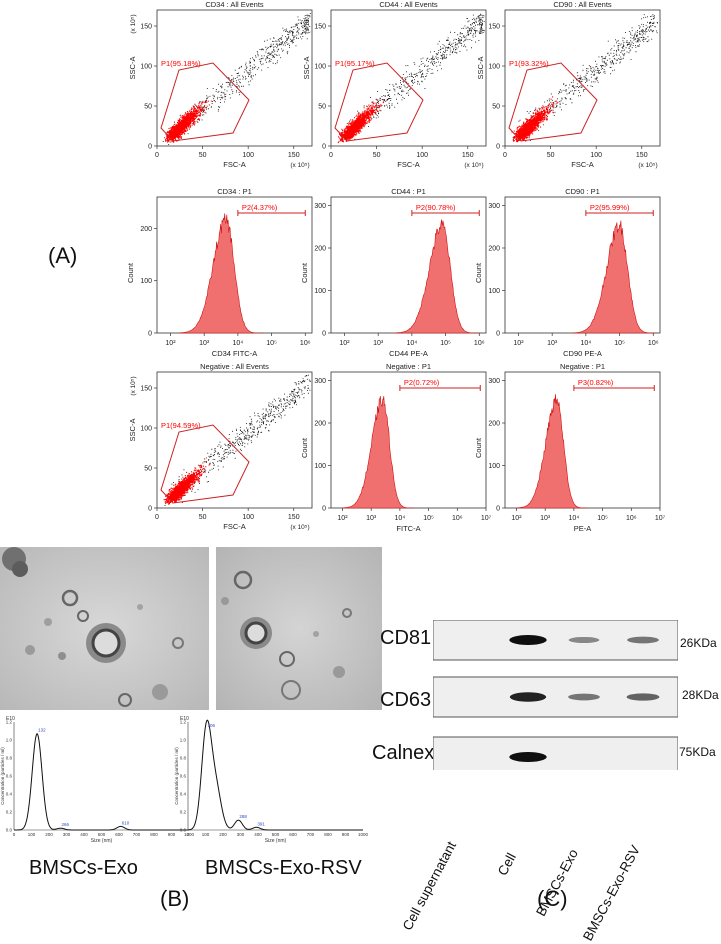 Image resolution: width=721 pixels, height=944 pixels. What do you see at coordinates (494, 27) in the screenshot?
I see `y-tick-label: 150` at bounding box center [494, 27].